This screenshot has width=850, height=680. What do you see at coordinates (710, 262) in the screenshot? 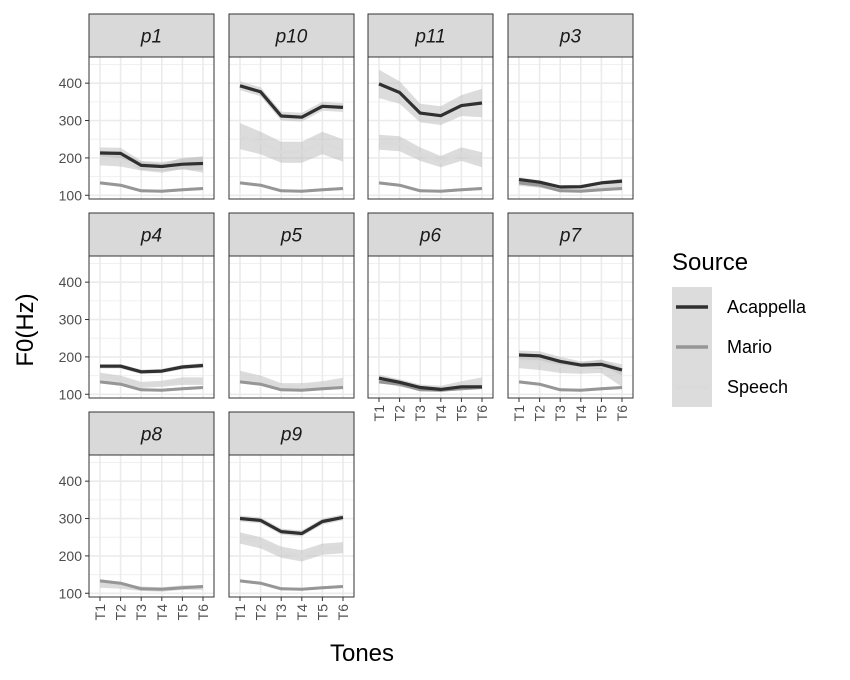
I see `legend-title: Source` at bounding box center [710, 262].